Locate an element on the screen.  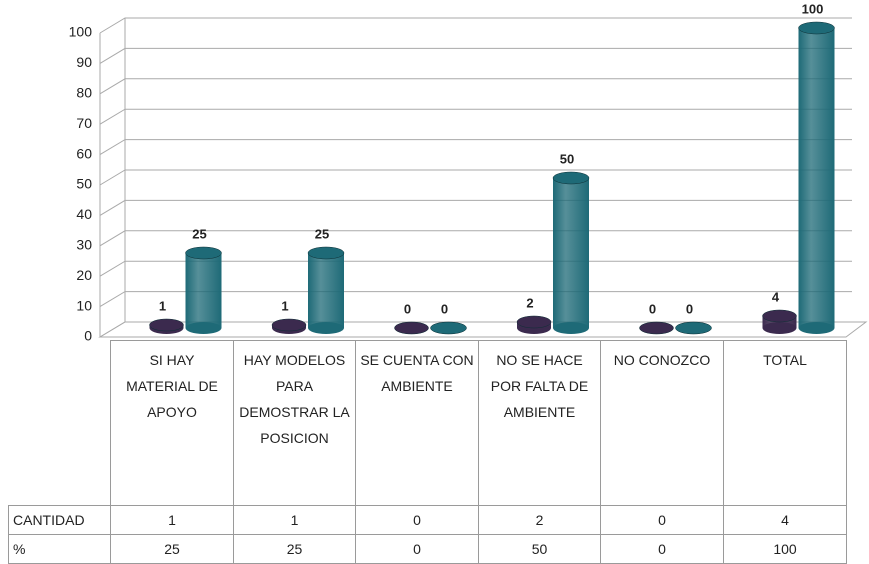
y-tick-label: 30 is located at coordinates (84, 245).